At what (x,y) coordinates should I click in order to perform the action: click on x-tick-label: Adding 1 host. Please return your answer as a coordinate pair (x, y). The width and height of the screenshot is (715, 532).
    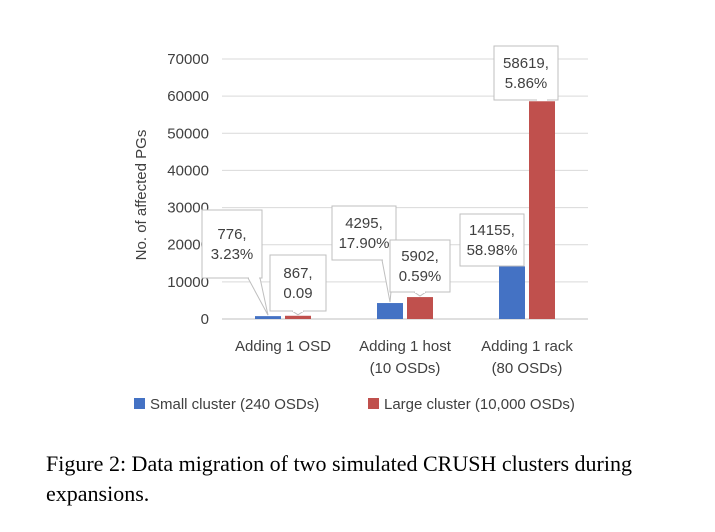
    Looking at the image, I should click on (405, 346).